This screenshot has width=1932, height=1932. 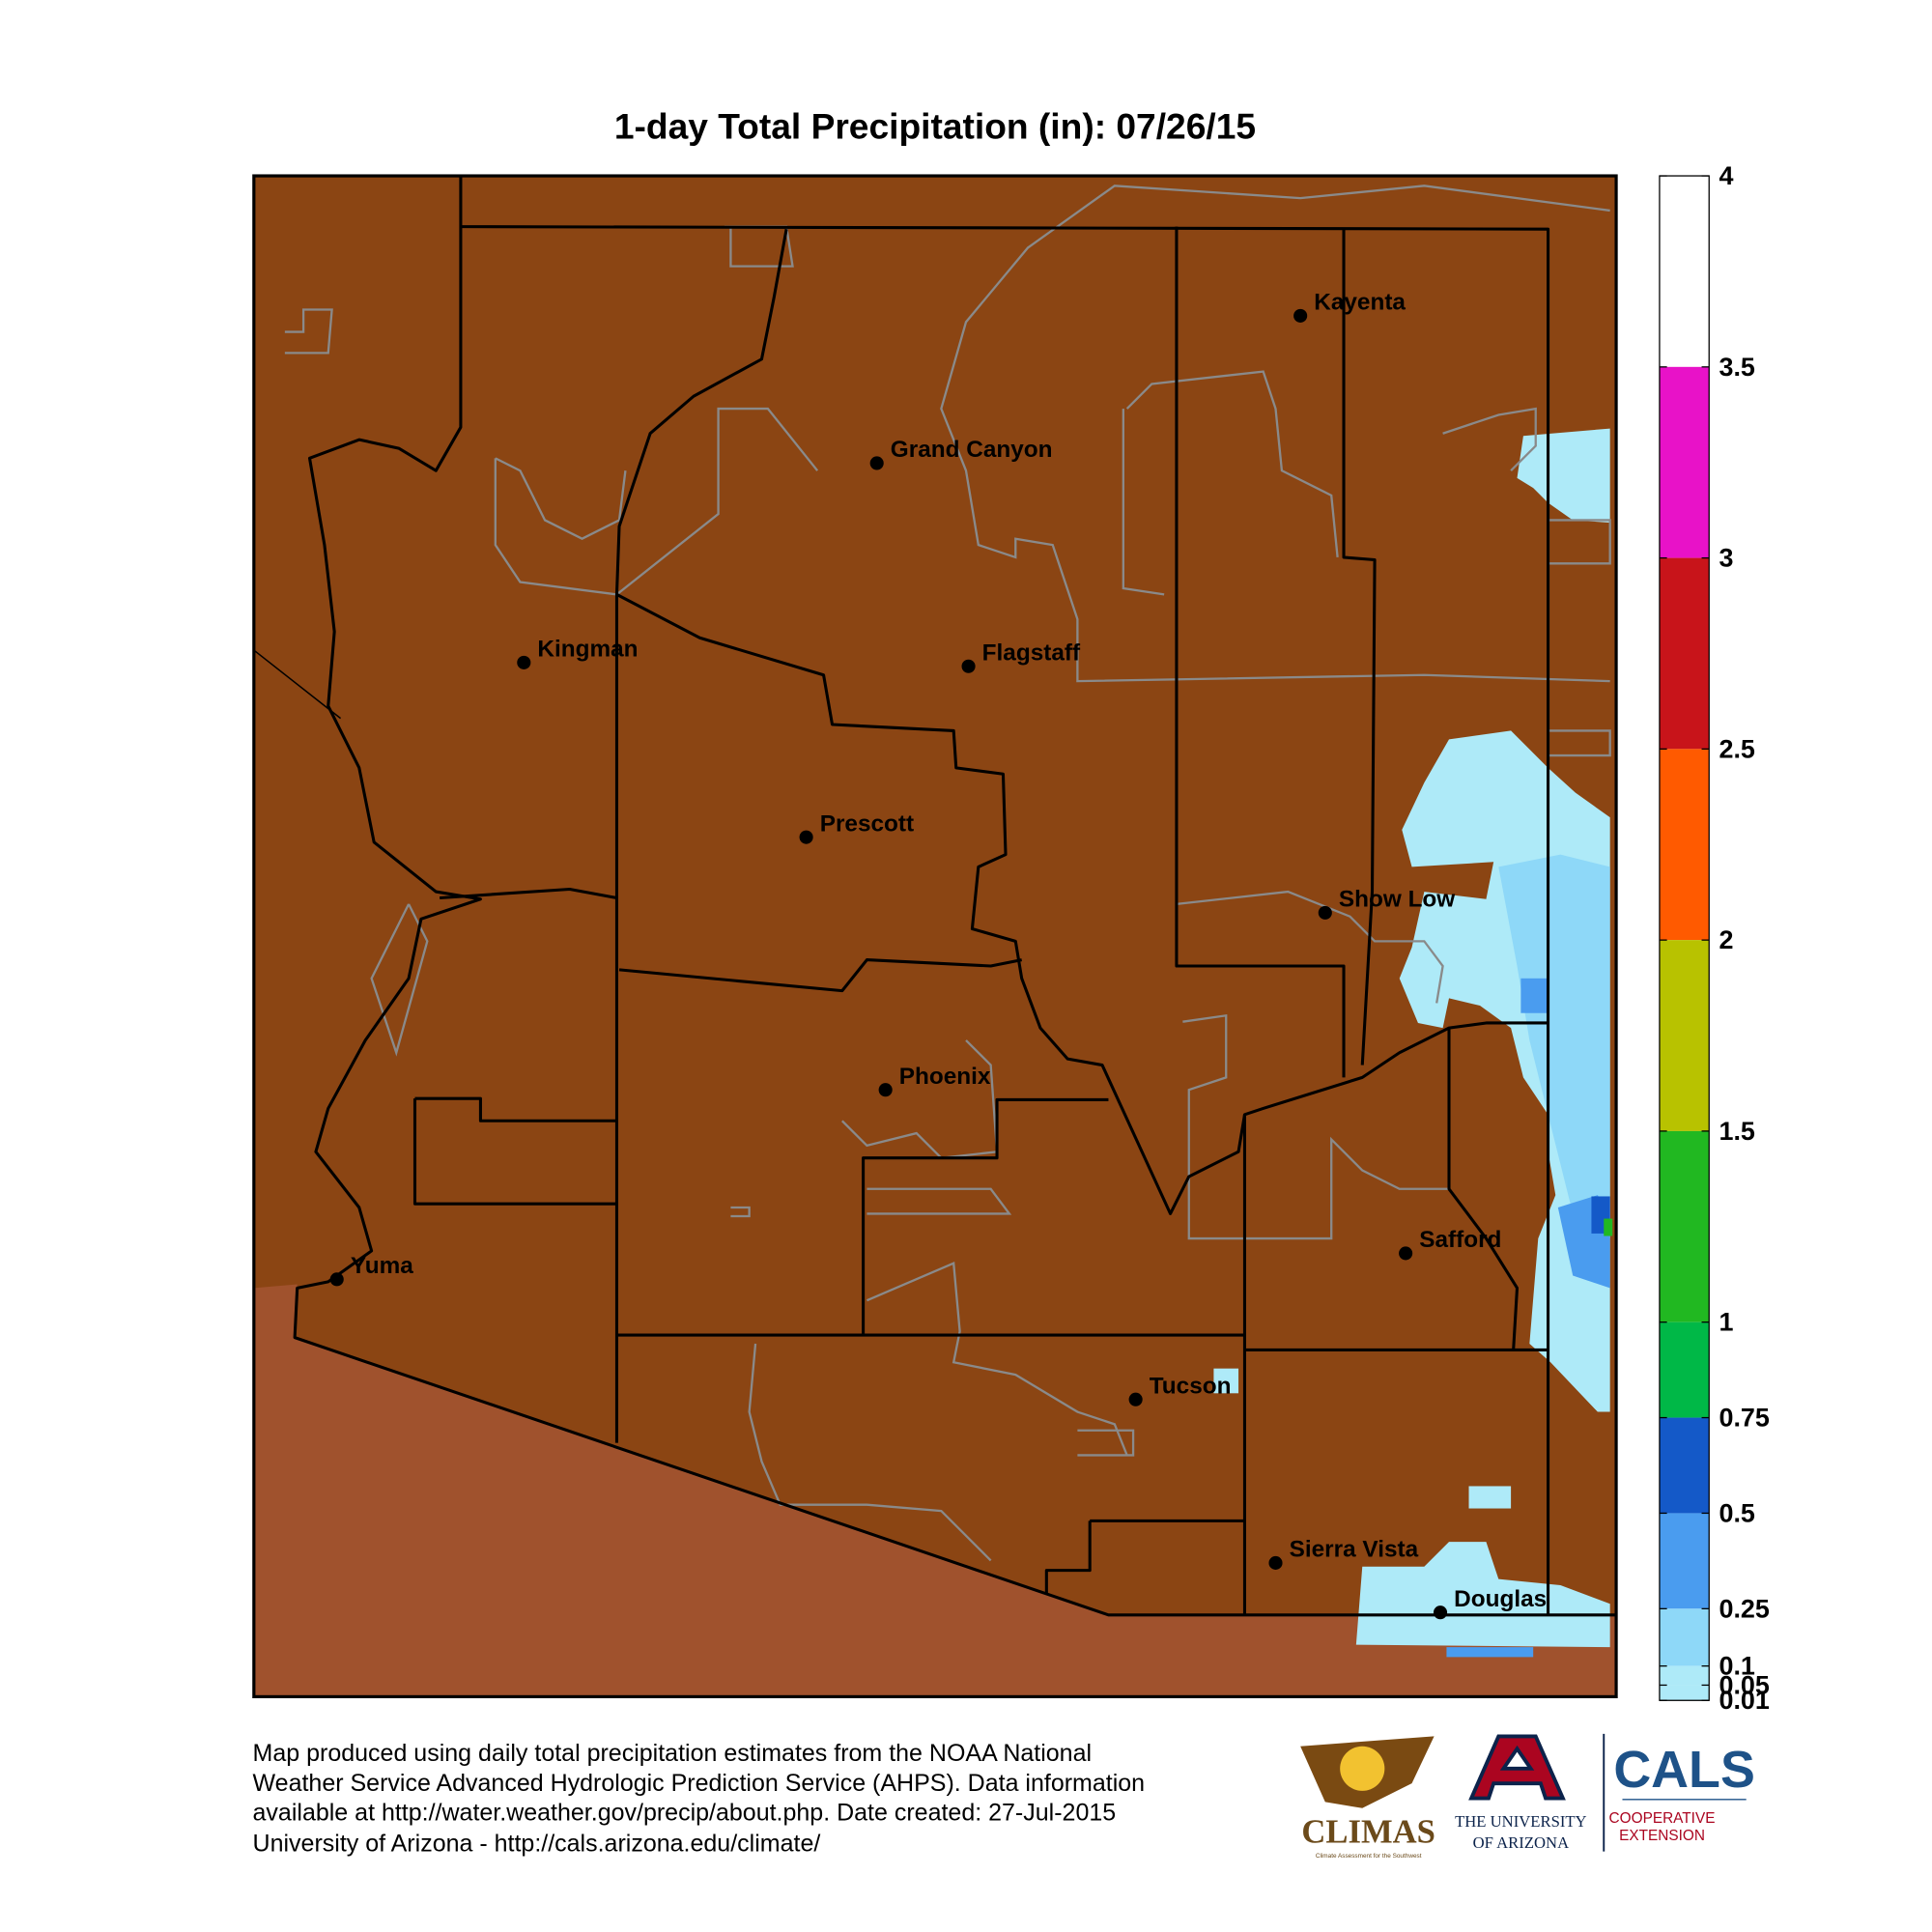 What do you see at coordinates (1744, 1700) in the screenshot?
I see `legend-tick-label: 0.01` at bounding box center [1744, 1700].